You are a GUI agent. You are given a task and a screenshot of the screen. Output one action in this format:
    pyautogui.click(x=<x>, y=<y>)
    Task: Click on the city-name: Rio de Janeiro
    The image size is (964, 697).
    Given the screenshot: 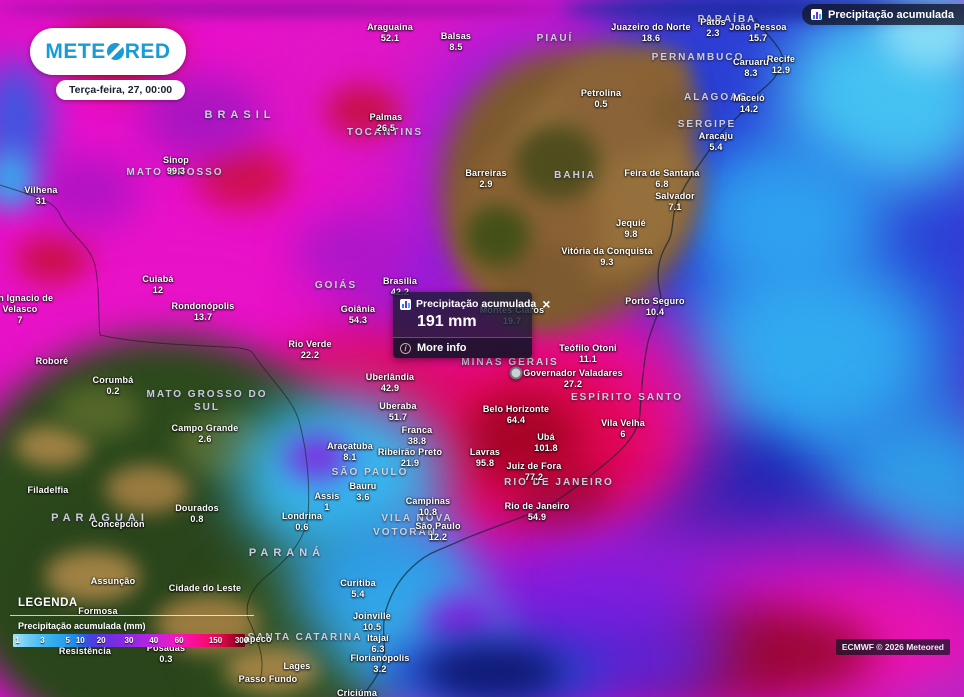 What is the action you would take?
    pyautogui.click(x=537, y=506)
    